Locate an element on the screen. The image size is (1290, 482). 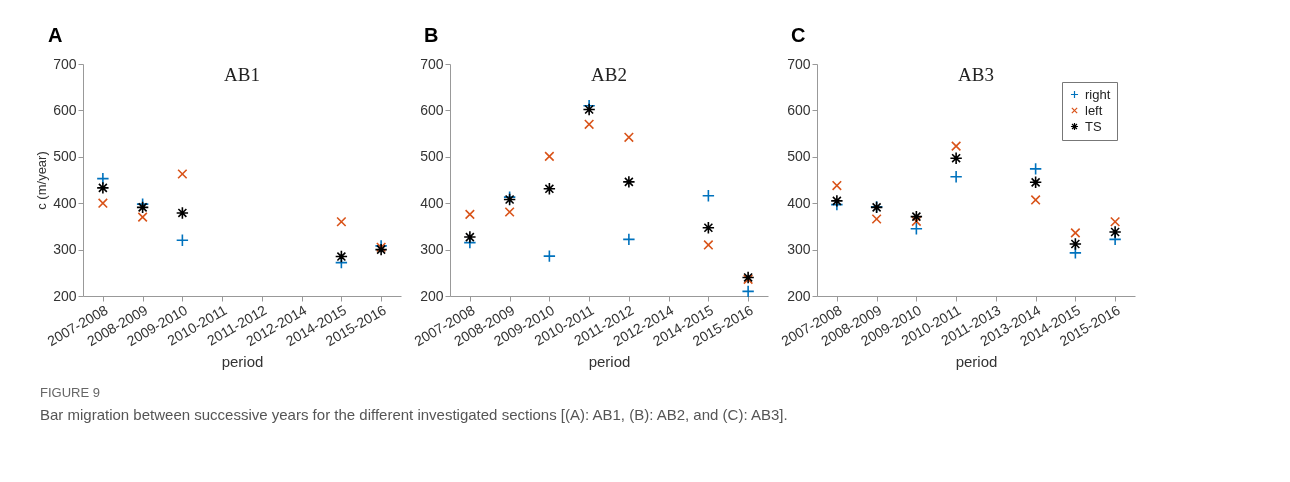
chart-title: AB2 is located at coordinates (609, 74).